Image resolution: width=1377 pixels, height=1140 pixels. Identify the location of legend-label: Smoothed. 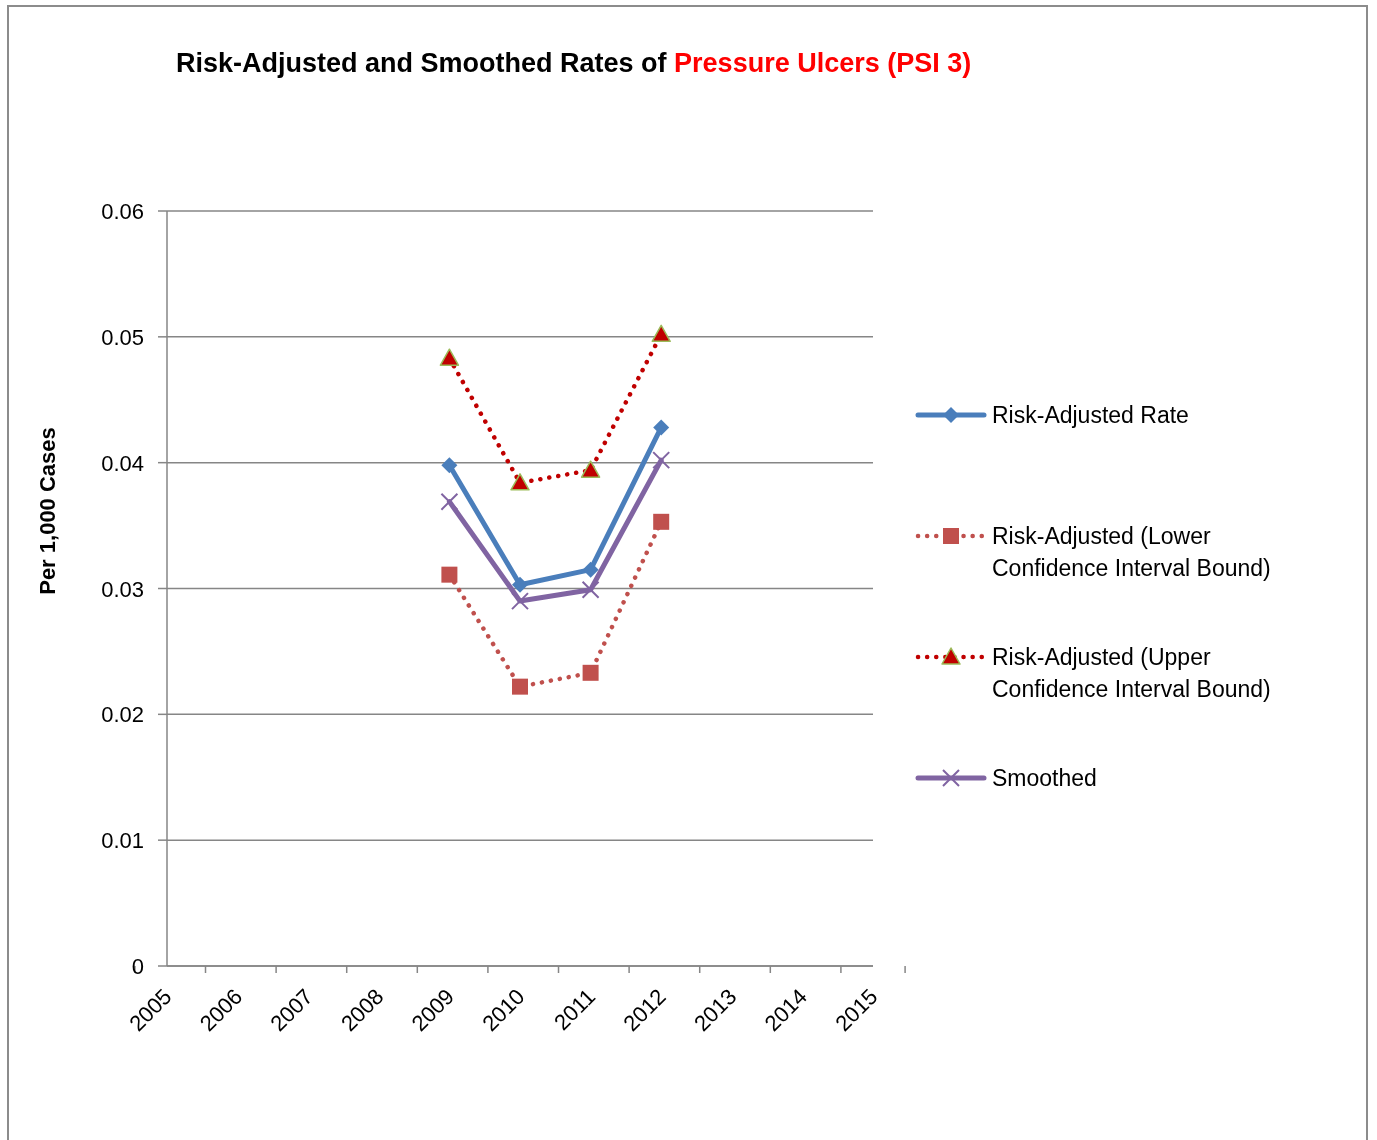
(1045, 778).